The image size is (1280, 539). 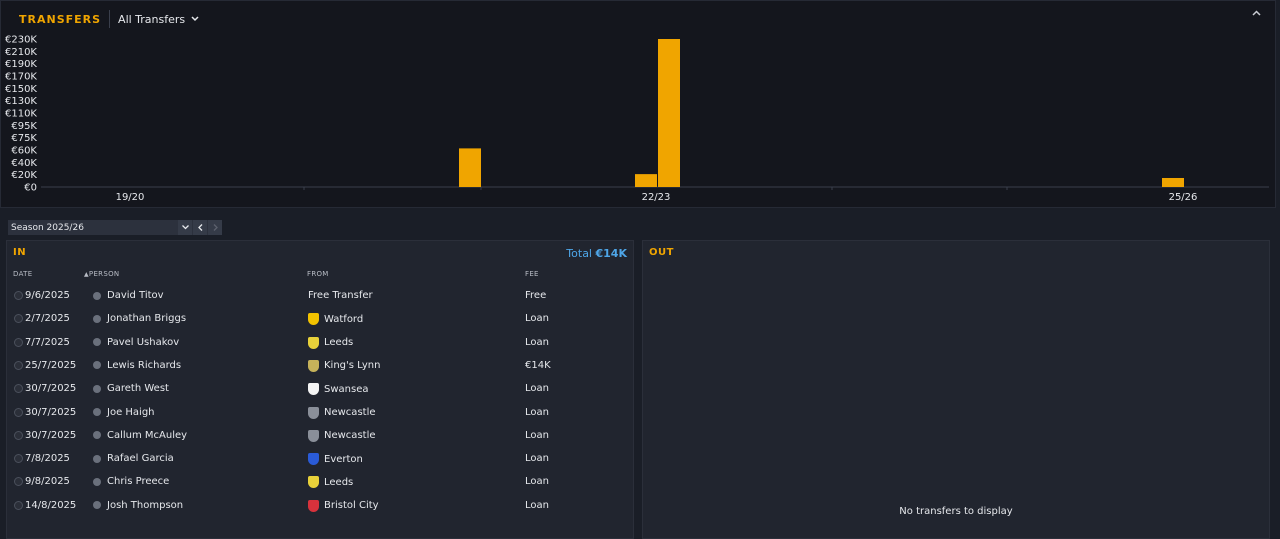 I want to click on previous-season-button, so click(x=200, y=227).